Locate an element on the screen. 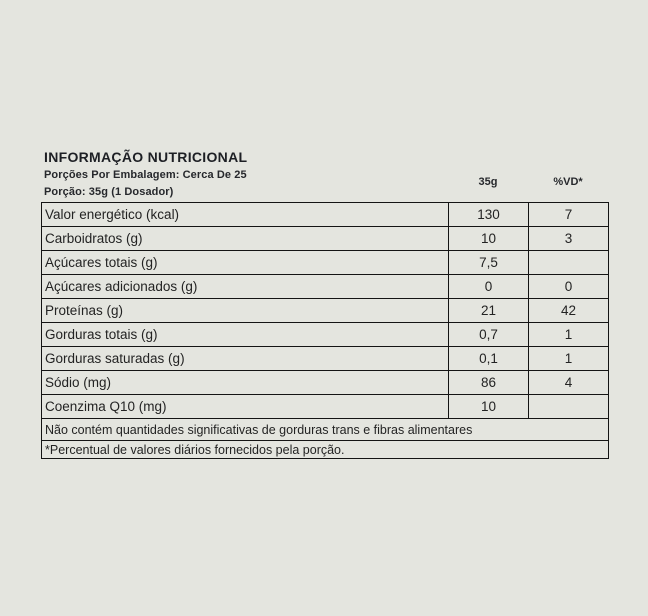  nutrient-label: Açúcares adicionados (g) is located at coordinates (245, 286).